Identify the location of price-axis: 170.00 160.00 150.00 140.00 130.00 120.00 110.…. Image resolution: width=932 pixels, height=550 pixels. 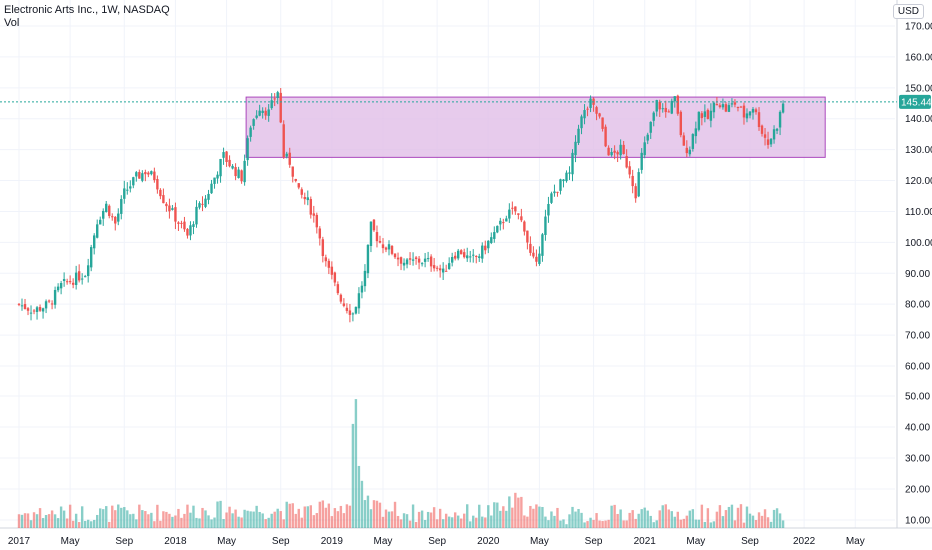
(915, 274).